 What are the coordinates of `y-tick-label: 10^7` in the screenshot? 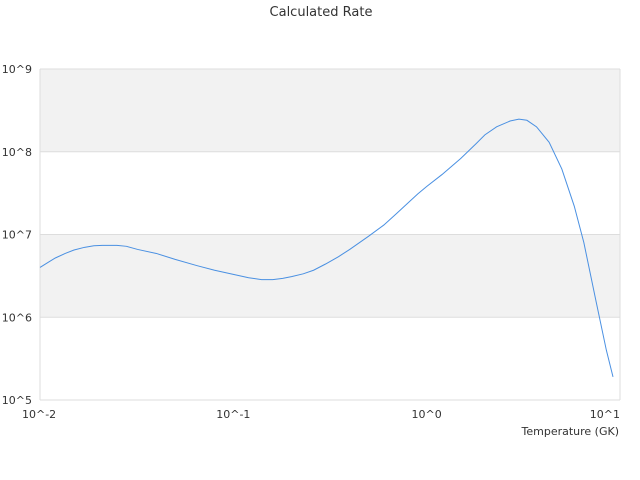 It's located at (17, 235).